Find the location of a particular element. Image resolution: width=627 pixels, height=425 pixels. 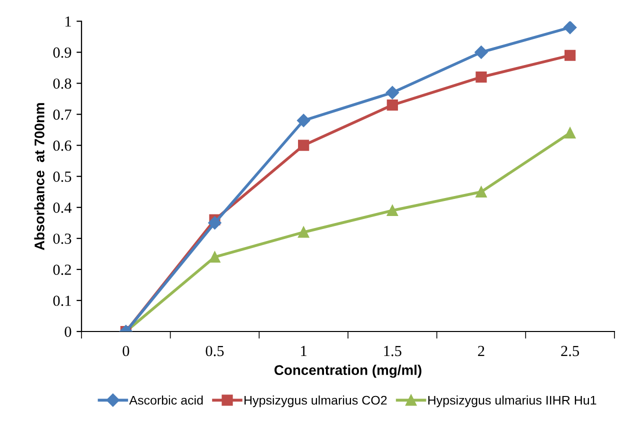

x-tick-label: 2 is located at coordinates (481, 351).